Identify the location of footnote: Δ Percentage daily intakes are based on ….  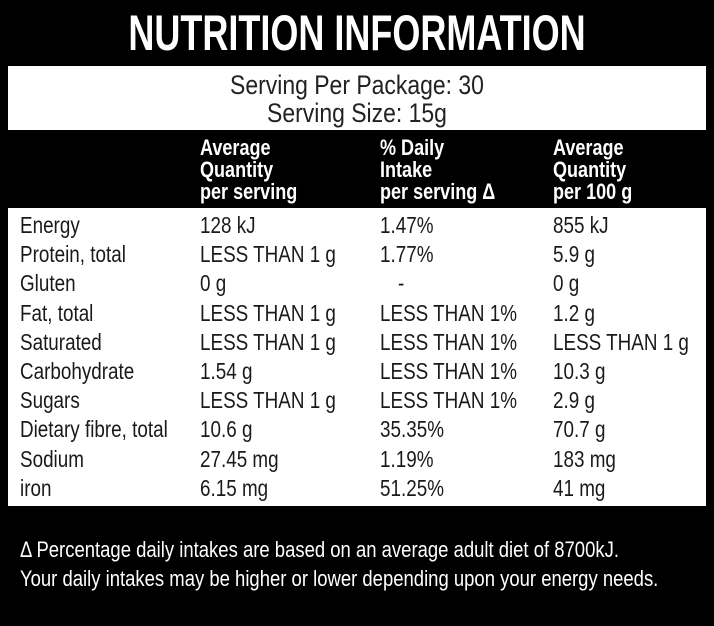
(319, 549).